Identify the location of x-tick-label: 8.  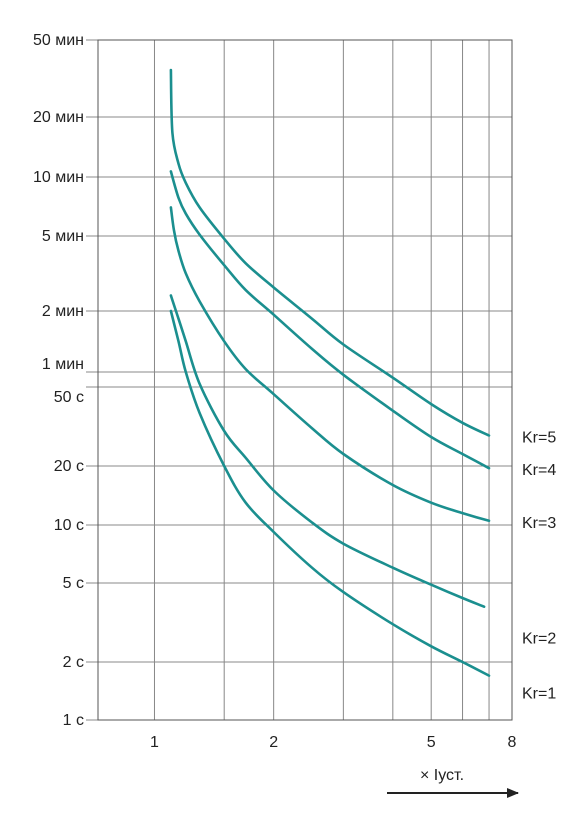
(512, 742).